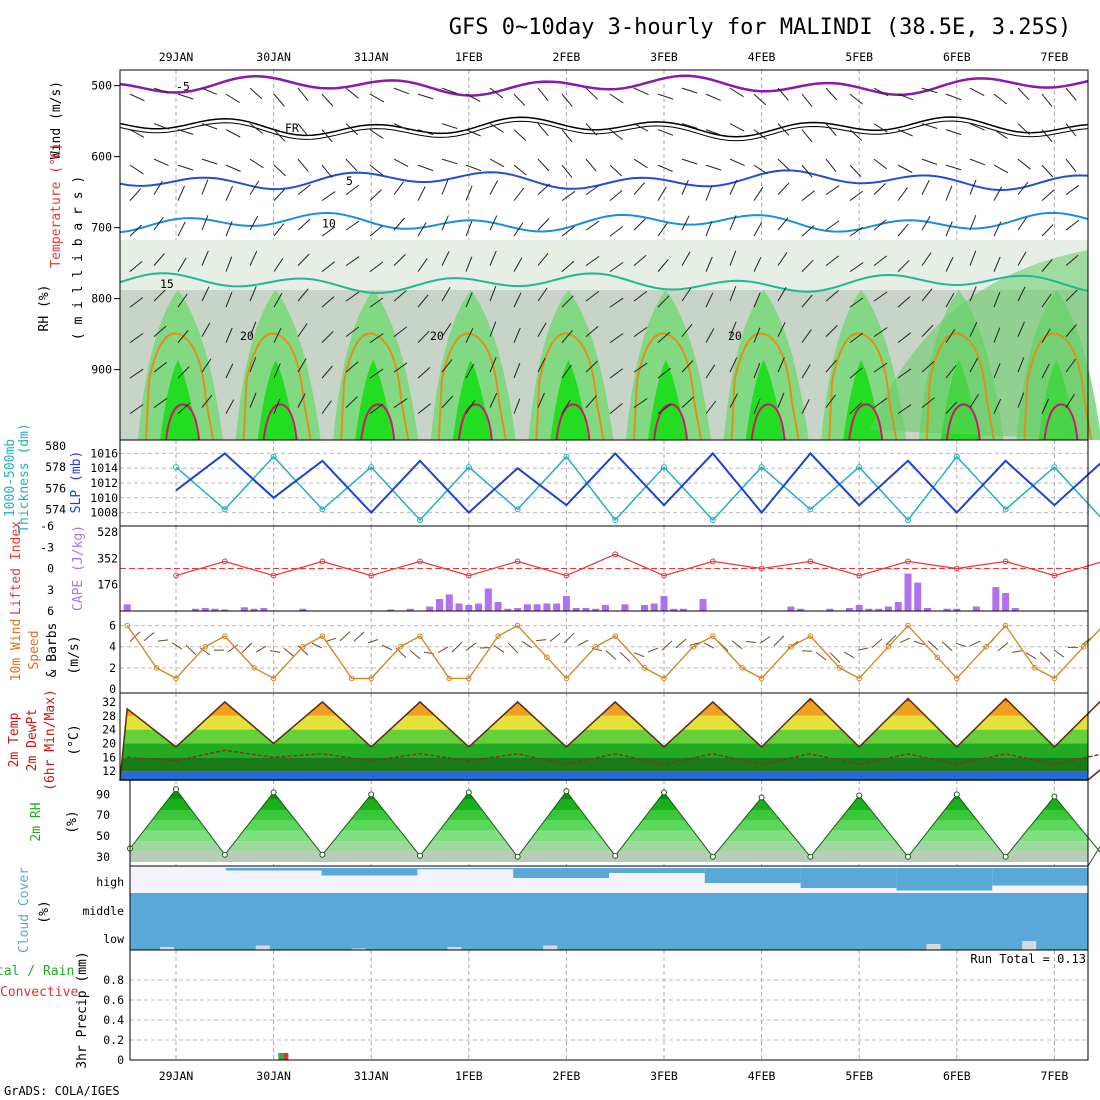  Describe the element at coordinates (82, 1009) in the screenshot. I see `precip-label-3: 3hr Precip (mm)` at that location.